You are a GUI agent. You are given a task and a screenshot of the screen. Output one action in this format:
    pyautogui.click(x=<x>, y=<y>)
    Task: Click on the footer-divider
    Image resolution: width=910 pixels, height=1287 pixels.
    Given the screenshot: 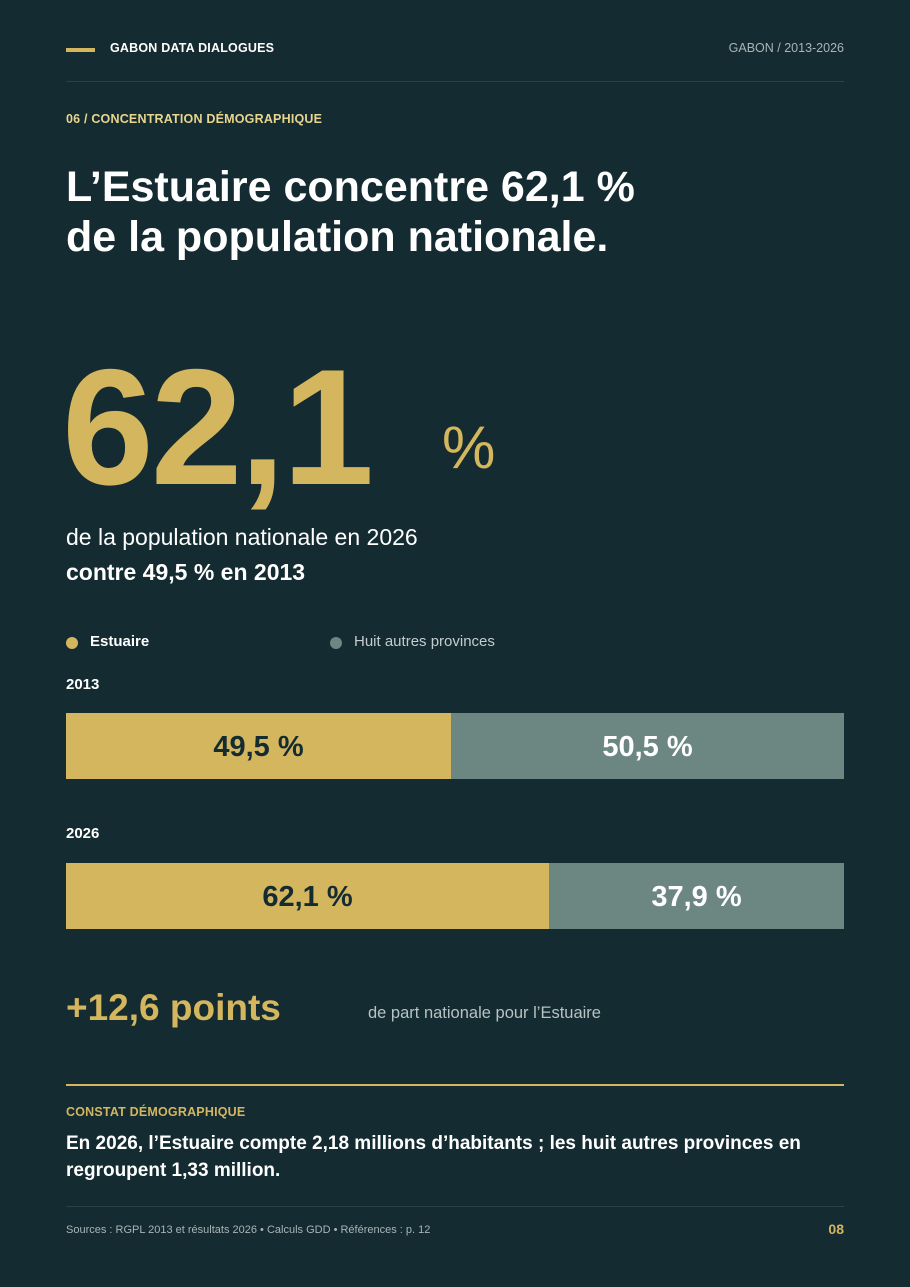 What is the action you would take?
    pyautogui.click(x=455, y=1206)
    